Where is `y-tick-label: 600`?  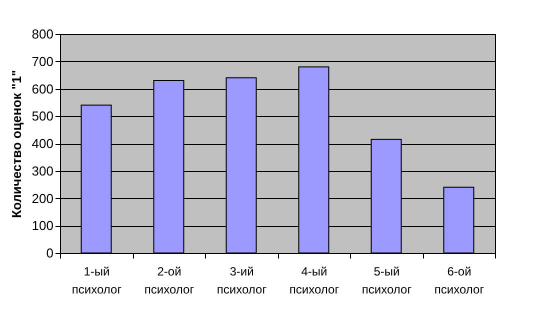 y-tick-label: 600 is located at coordinates (43, 88).